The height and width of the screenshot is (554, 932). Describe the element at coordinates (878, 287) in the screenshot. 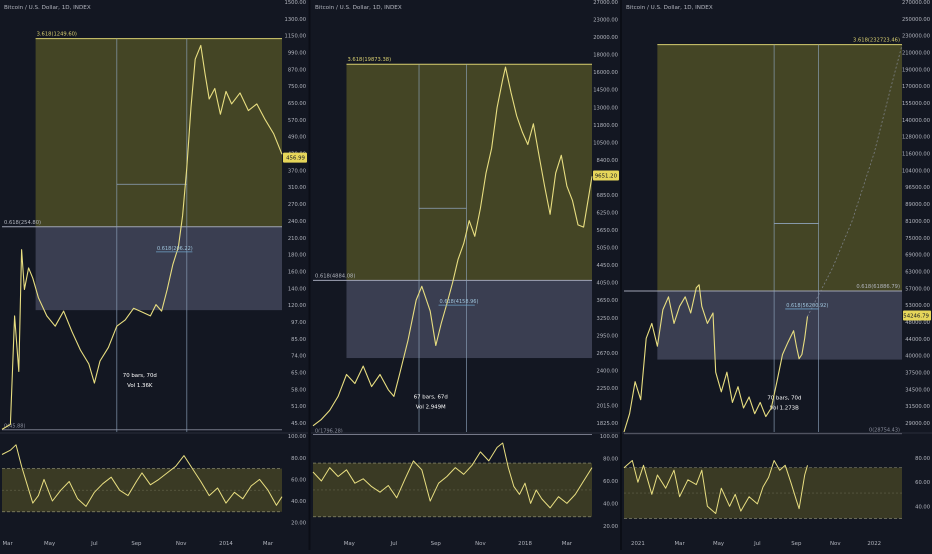

I see `fib-0618-label: 0.618(61886.79)` at that location.